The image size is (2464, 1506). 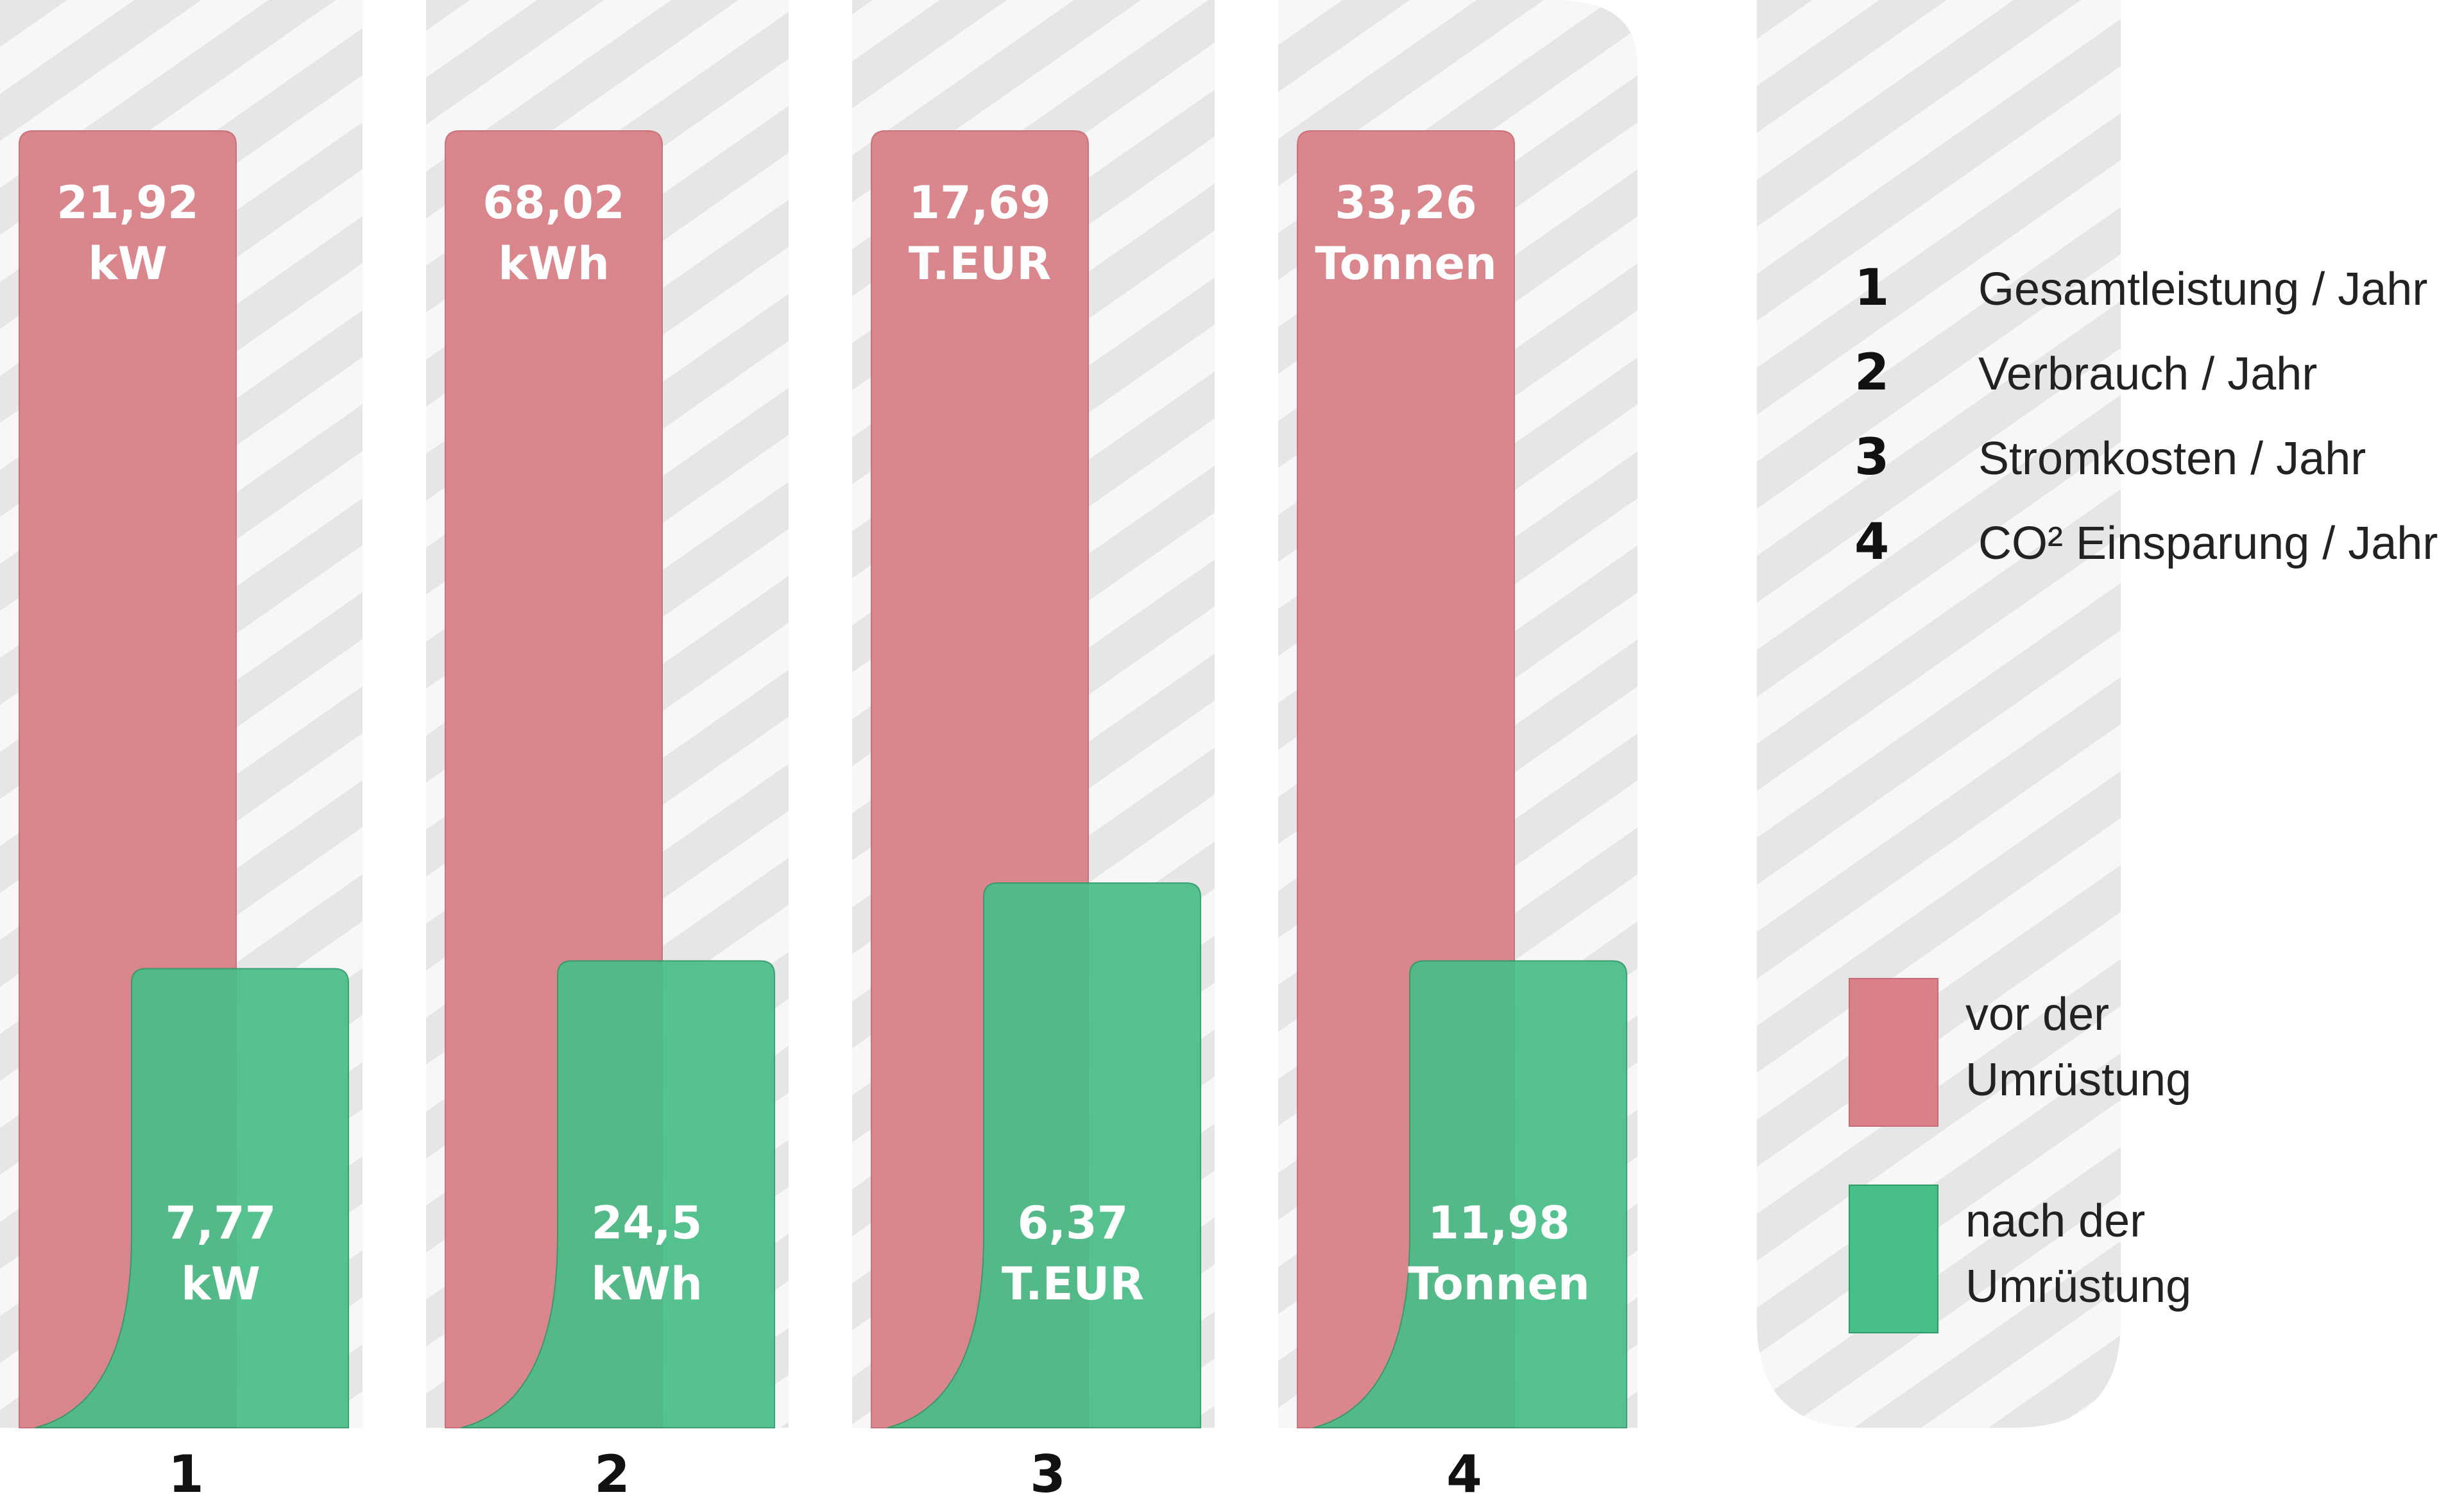 What do you see at coordinates (648, 1223) in the screenshot?
I see `value-label-nach-2: 24,5` at bounding box center [648, 1223].